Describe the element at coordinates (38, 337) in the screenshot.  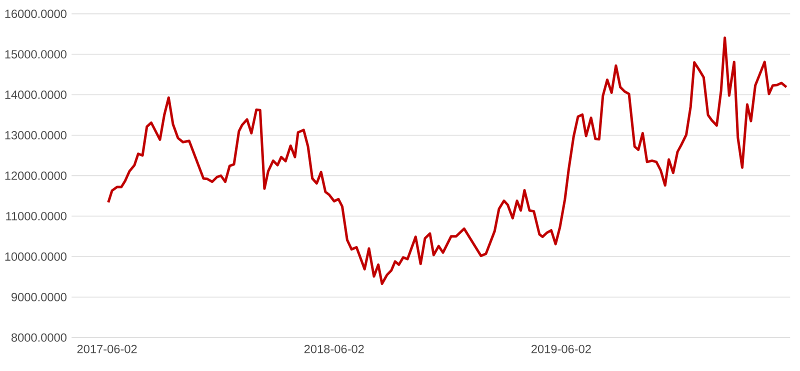
I see `y-tick-label: 8000.0000` at that location.